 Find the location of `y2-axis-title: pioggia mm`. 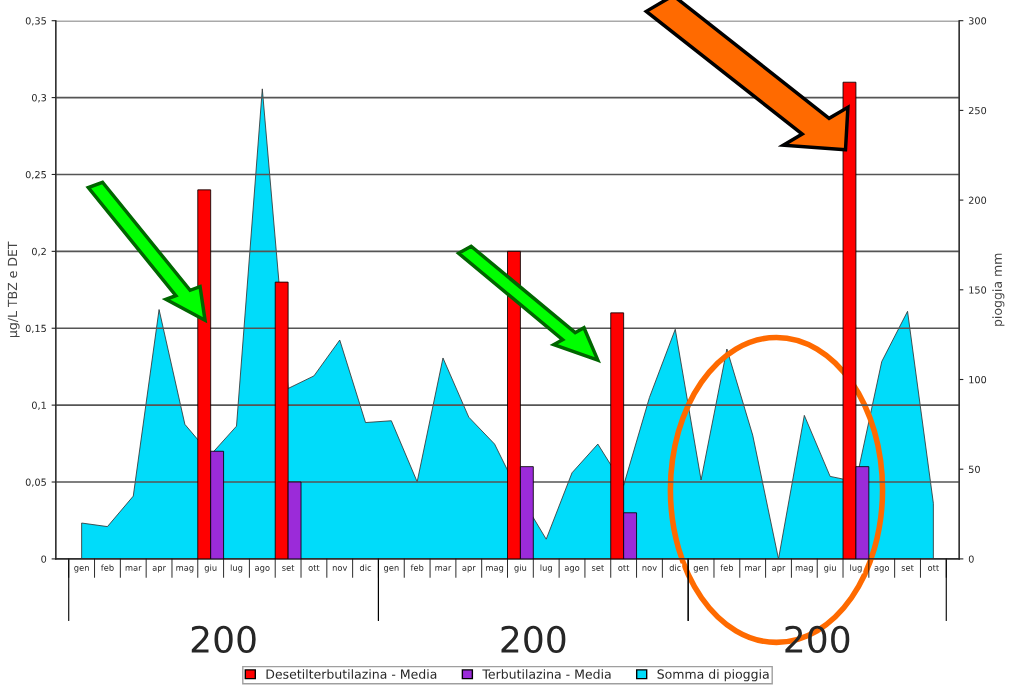

y2-axis-title: pioggia mm is located at coordinates (998, 289).